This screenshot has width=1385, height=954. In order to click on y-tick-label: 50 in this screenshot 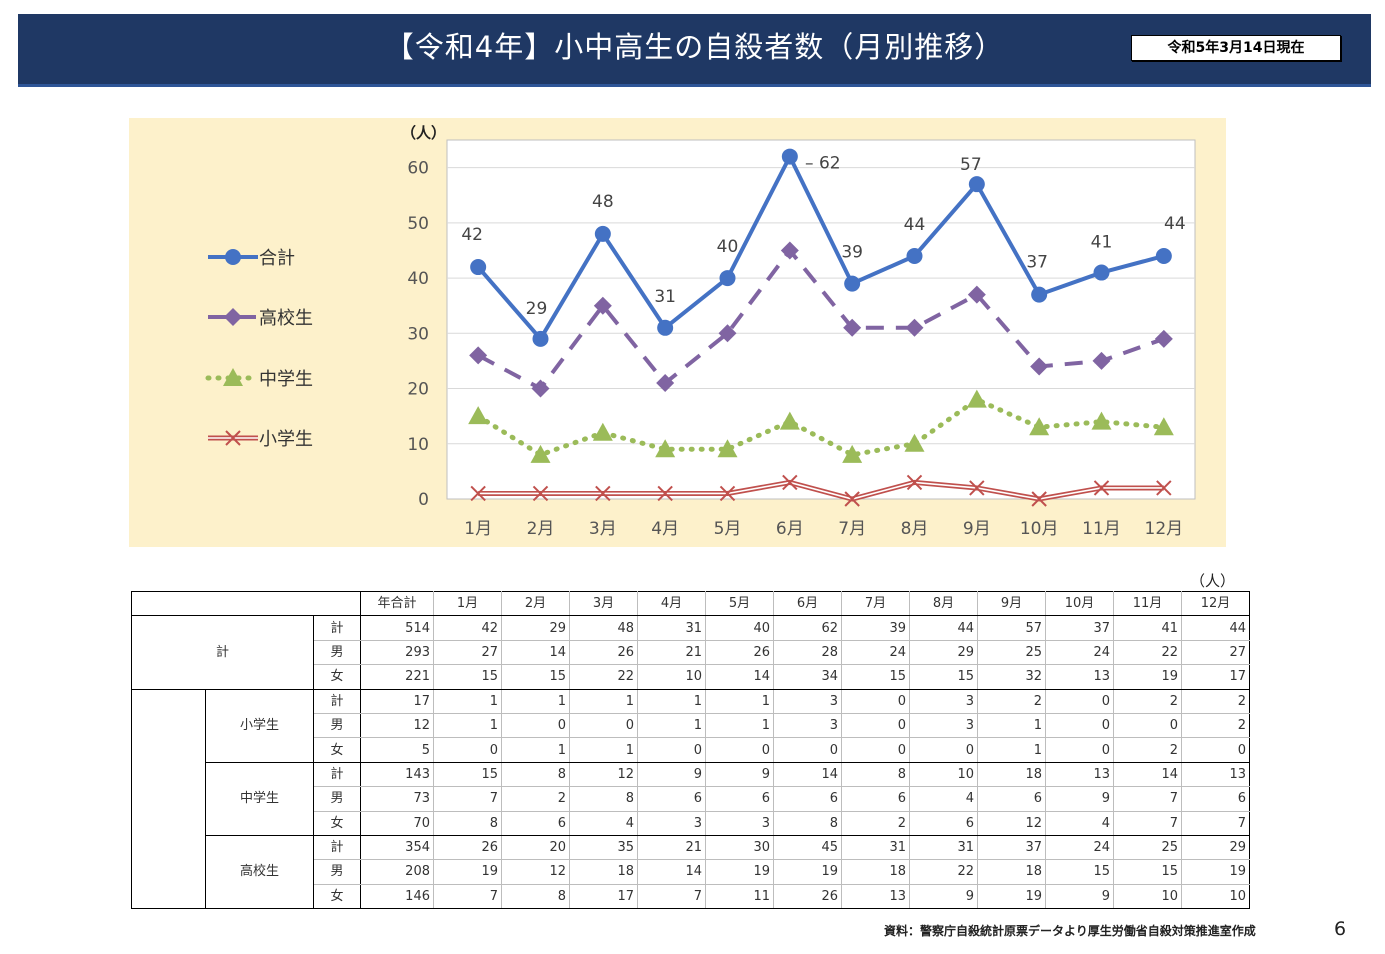, I will do `click(418, 224)`.